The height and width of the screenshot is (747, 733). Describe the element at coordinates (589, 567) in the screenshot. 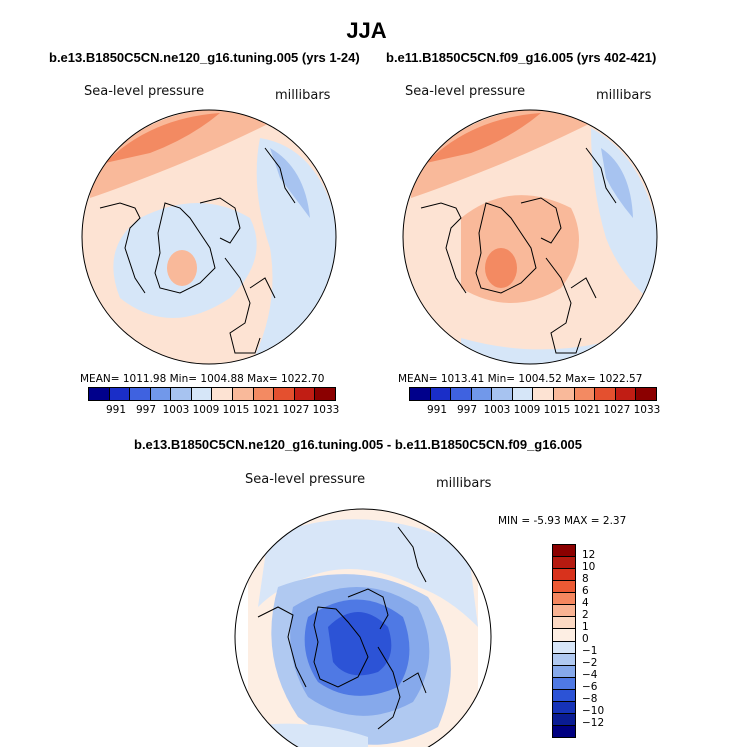

I see `colorbar-tick-label: 10` at that location.